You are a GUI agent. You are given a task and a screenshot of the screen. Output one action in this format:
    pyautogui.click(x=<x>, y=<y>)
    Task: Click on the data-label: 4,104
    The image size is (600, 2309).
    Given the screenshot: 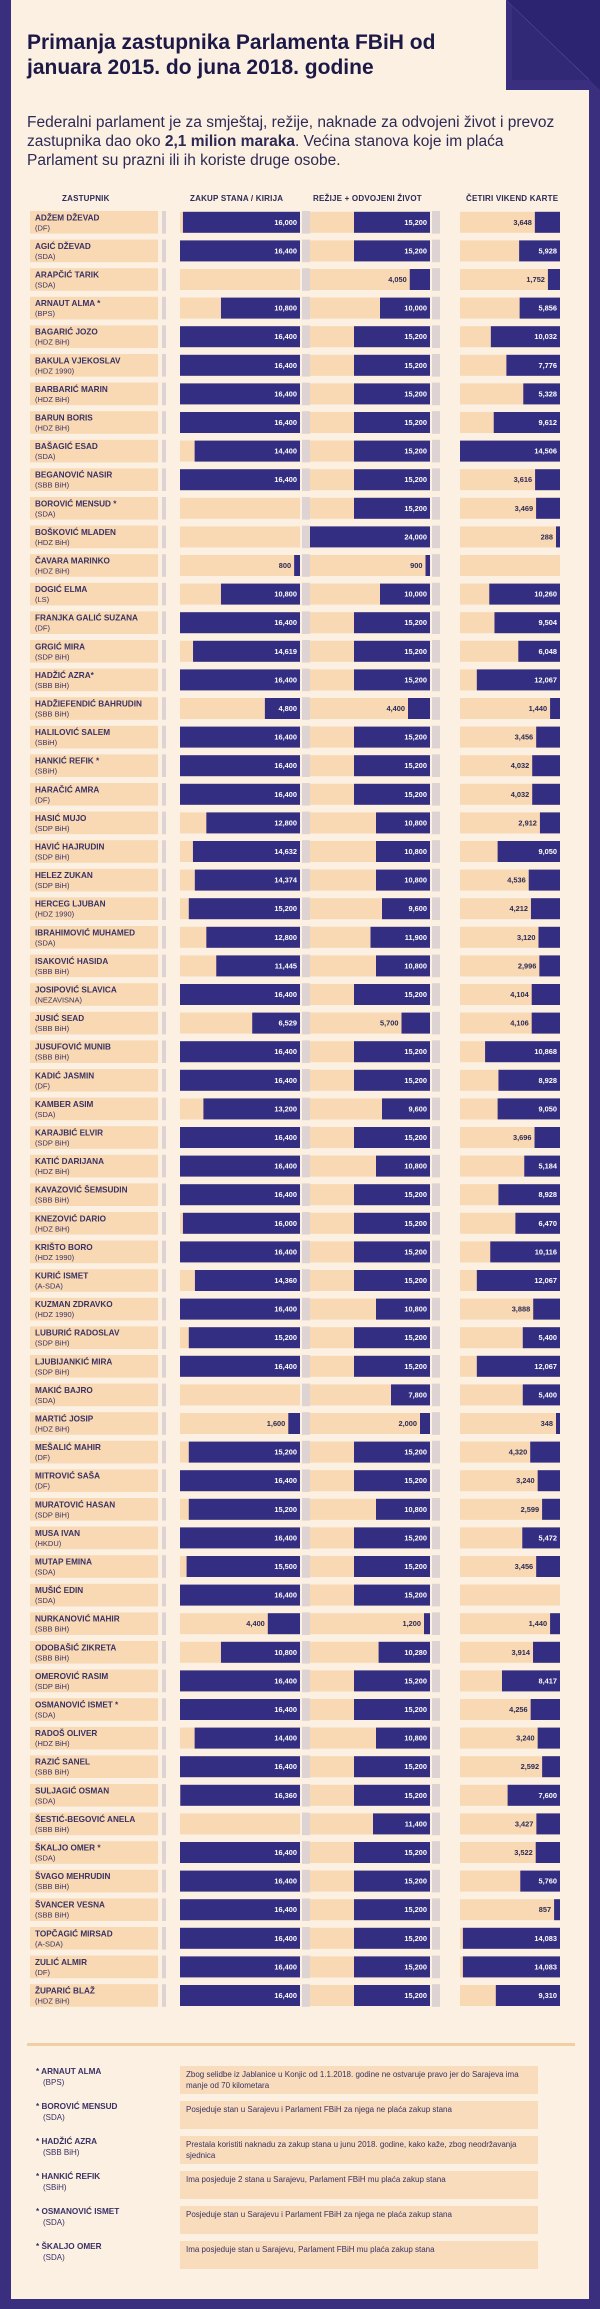 What is the action you would take?
    pyautogui.click(x=519, y=994)
    